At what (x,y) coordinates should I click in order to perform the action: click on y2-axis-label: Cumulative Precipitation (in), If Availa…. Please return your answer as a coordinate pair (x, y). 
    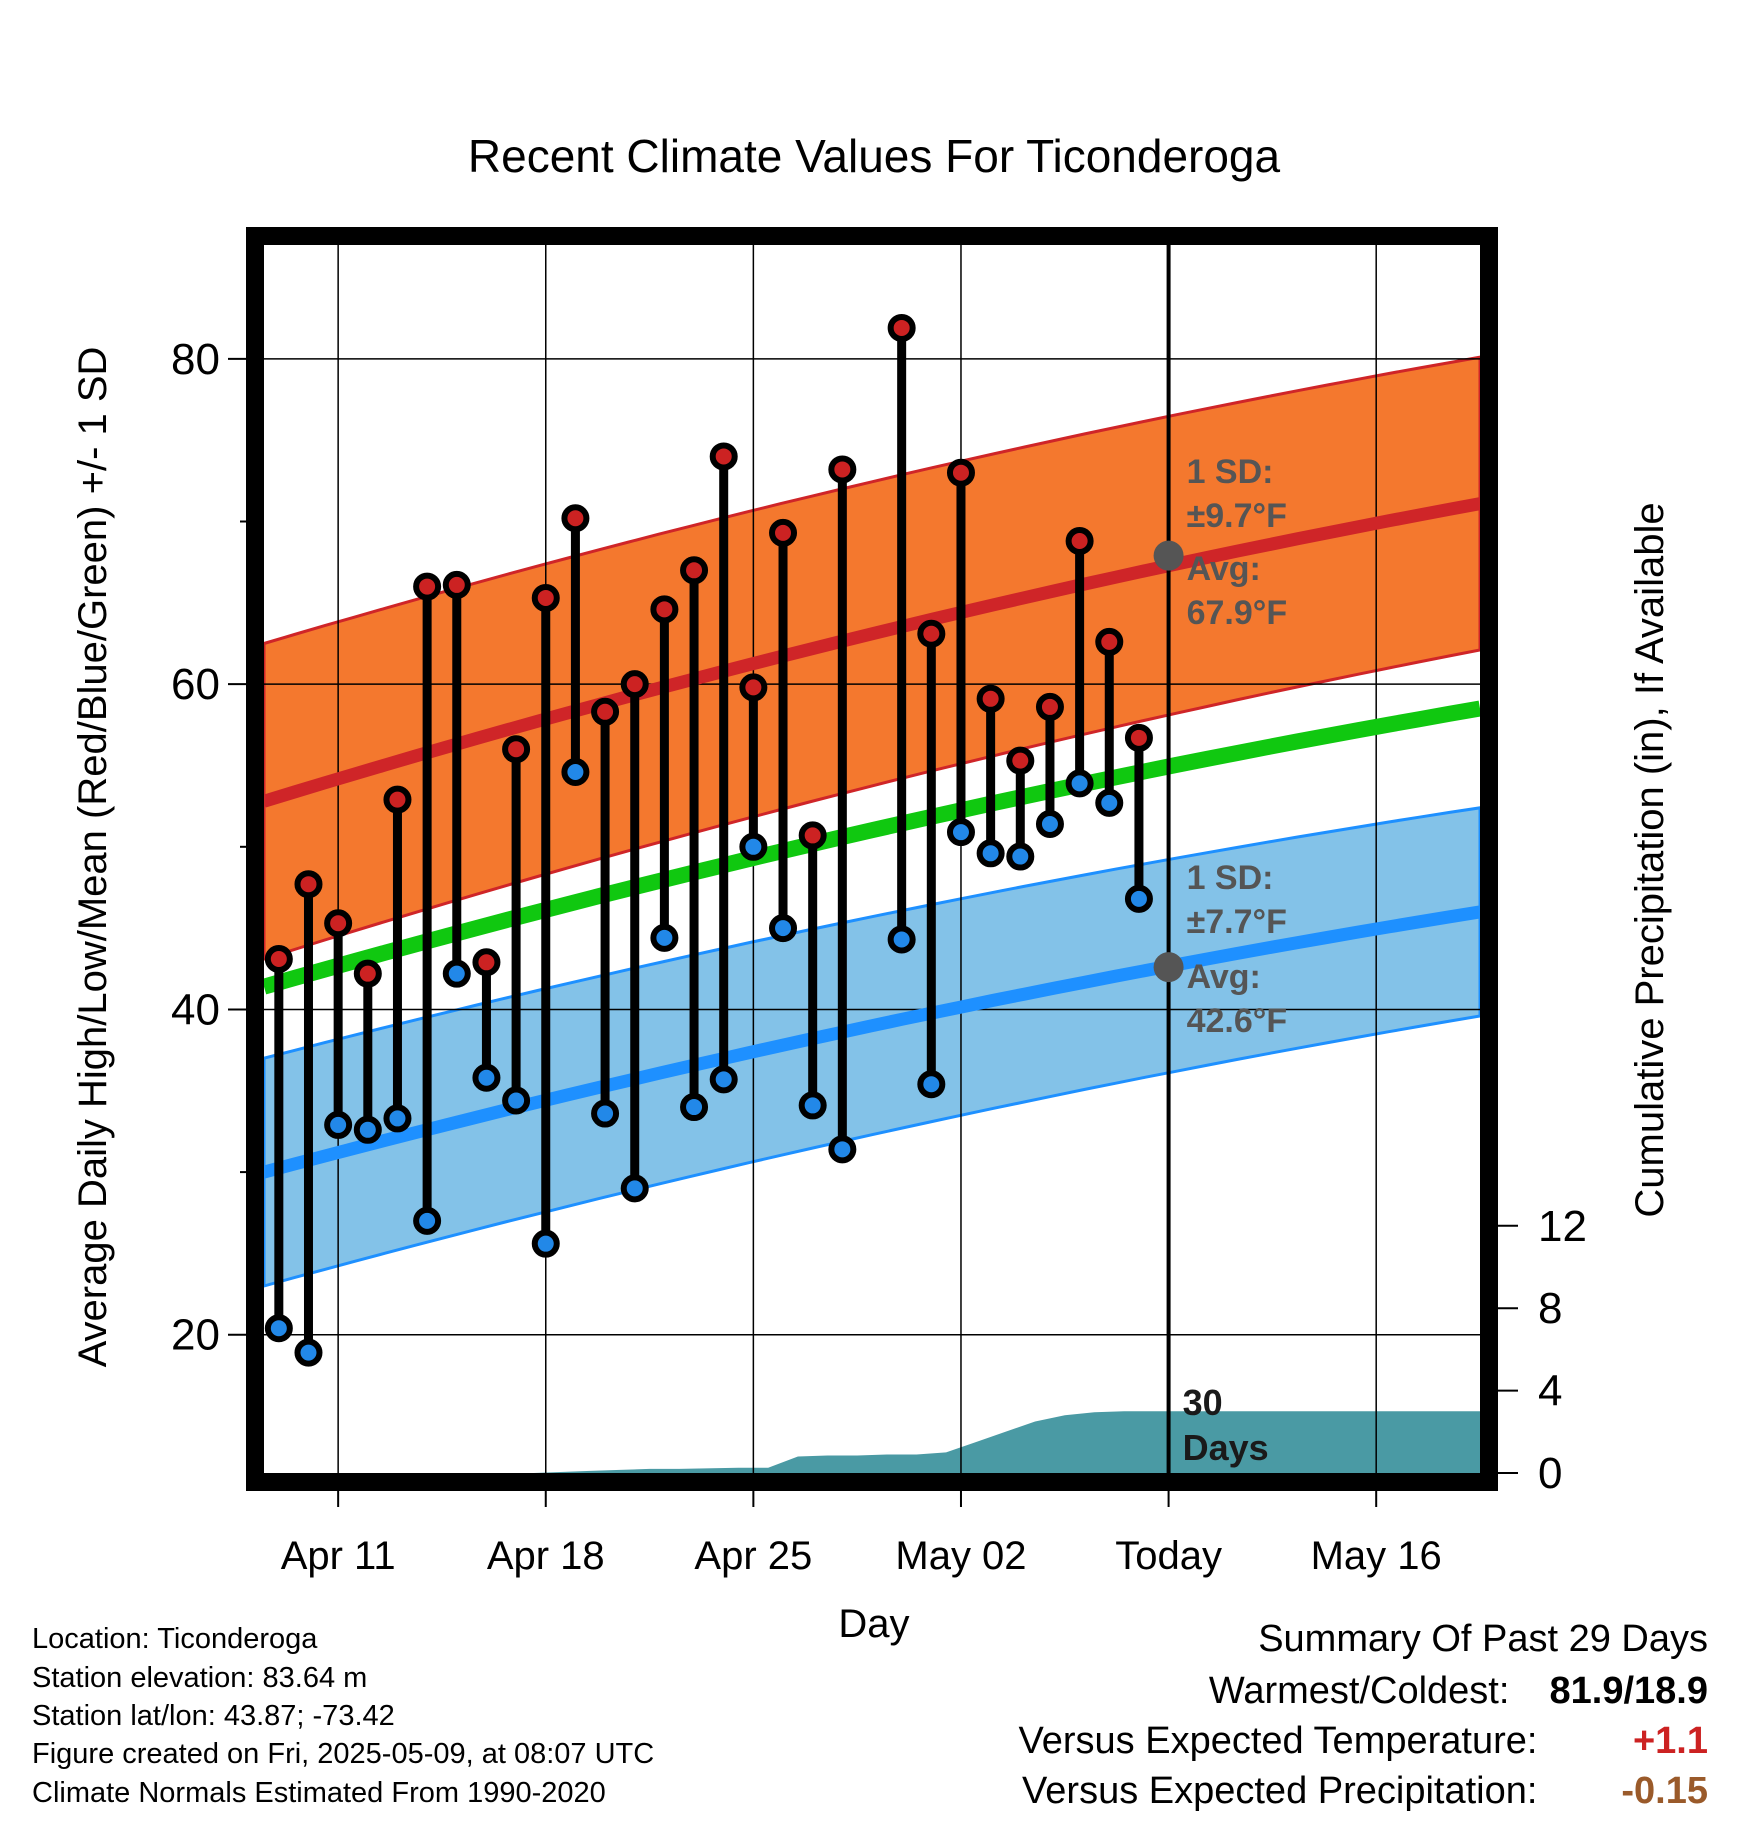
    Looking at the image, I should click on (1650, 859).